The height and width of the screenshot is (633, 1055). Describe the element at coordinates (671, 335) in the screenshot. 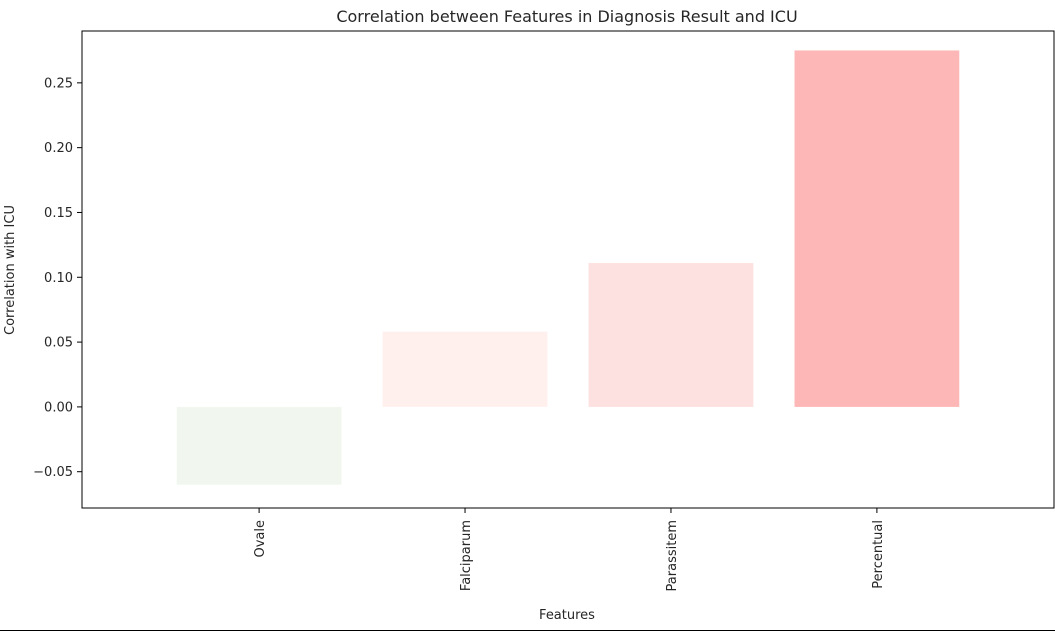

I see `bar-parassitem` at that location.